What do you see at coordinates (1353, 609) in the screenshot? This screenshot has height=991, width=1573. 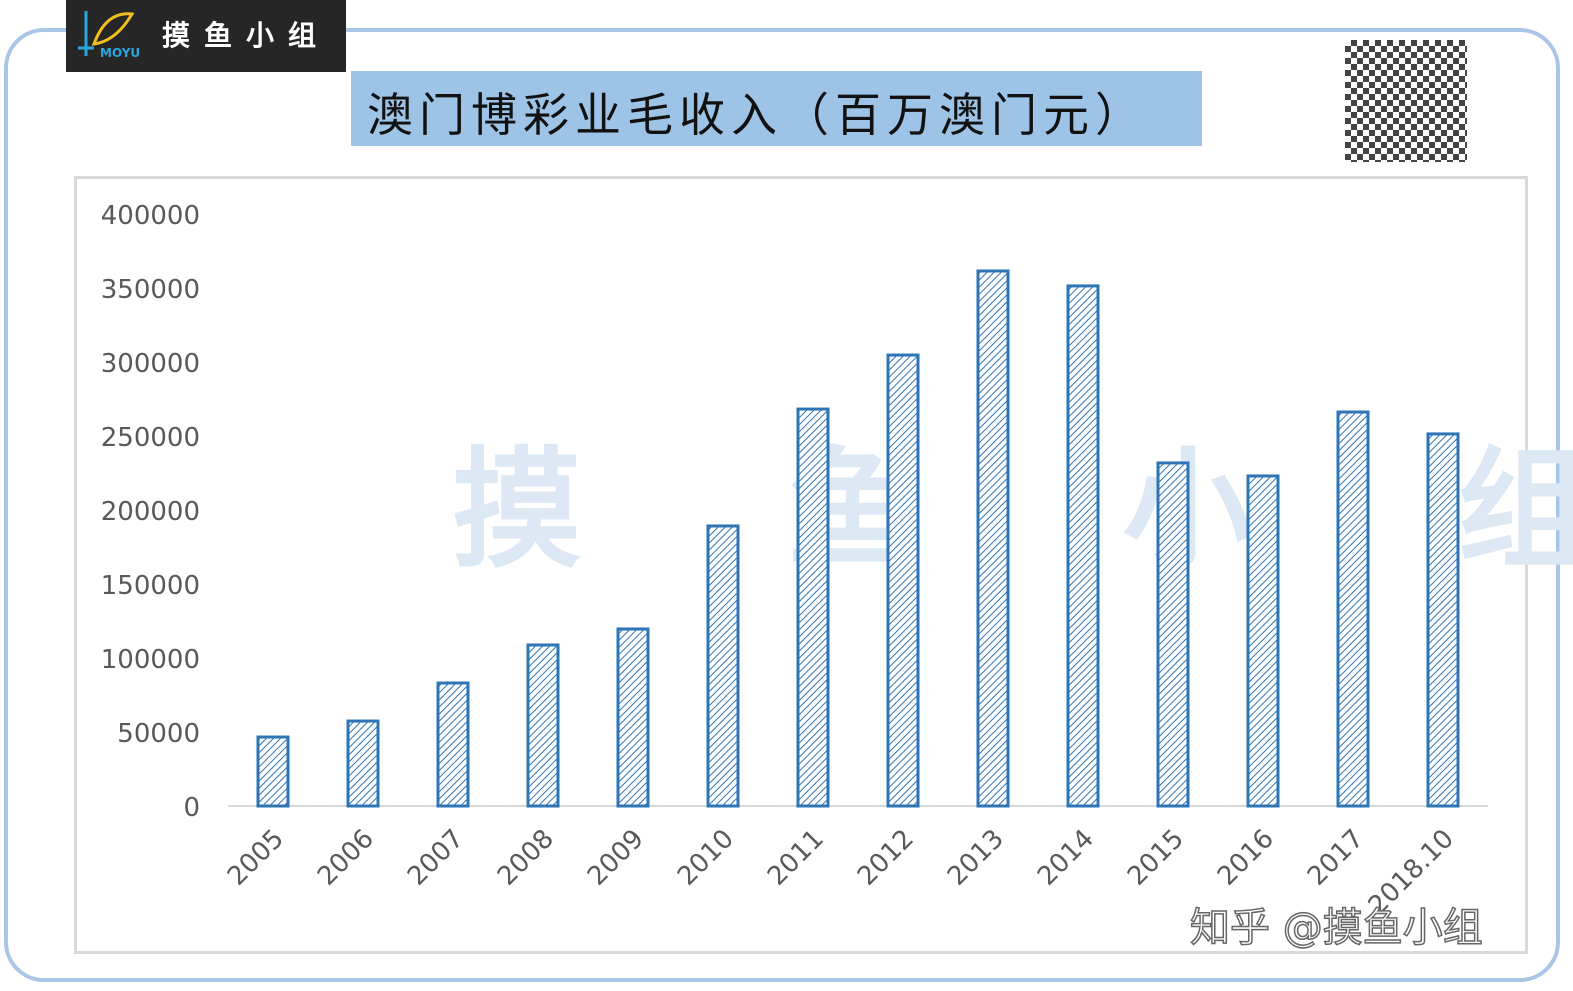 I see `bar-2017` at bounding box center [1353, 609].